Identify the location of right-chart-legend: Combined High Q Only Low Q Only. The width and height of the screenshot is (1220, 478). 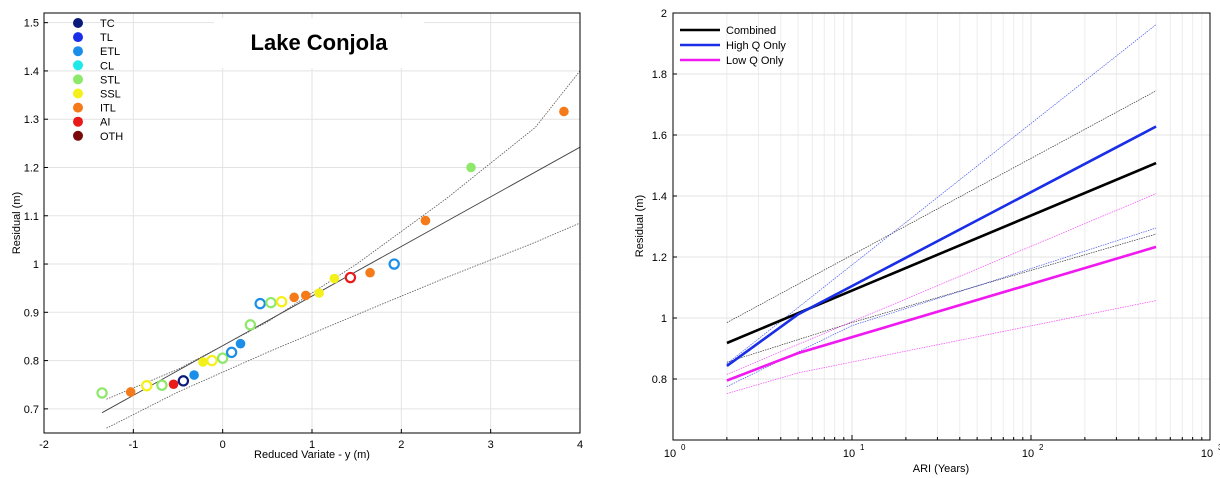
(733, 46).